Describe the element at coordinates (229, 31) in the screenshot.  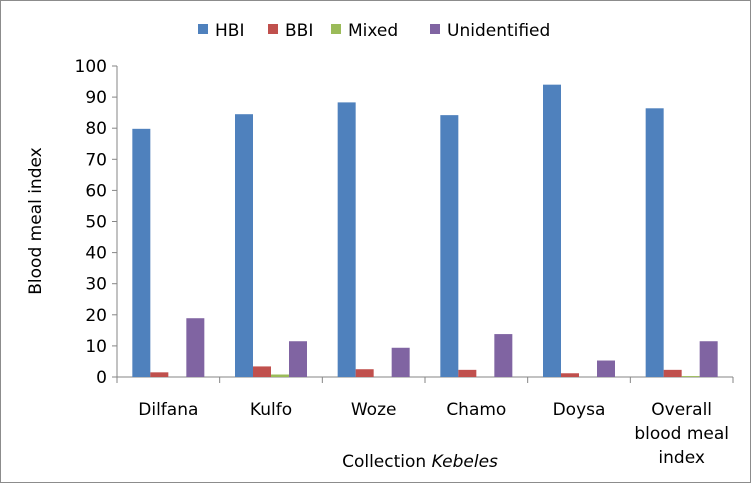
I see `legend-label-hbi: HBI` at that location.